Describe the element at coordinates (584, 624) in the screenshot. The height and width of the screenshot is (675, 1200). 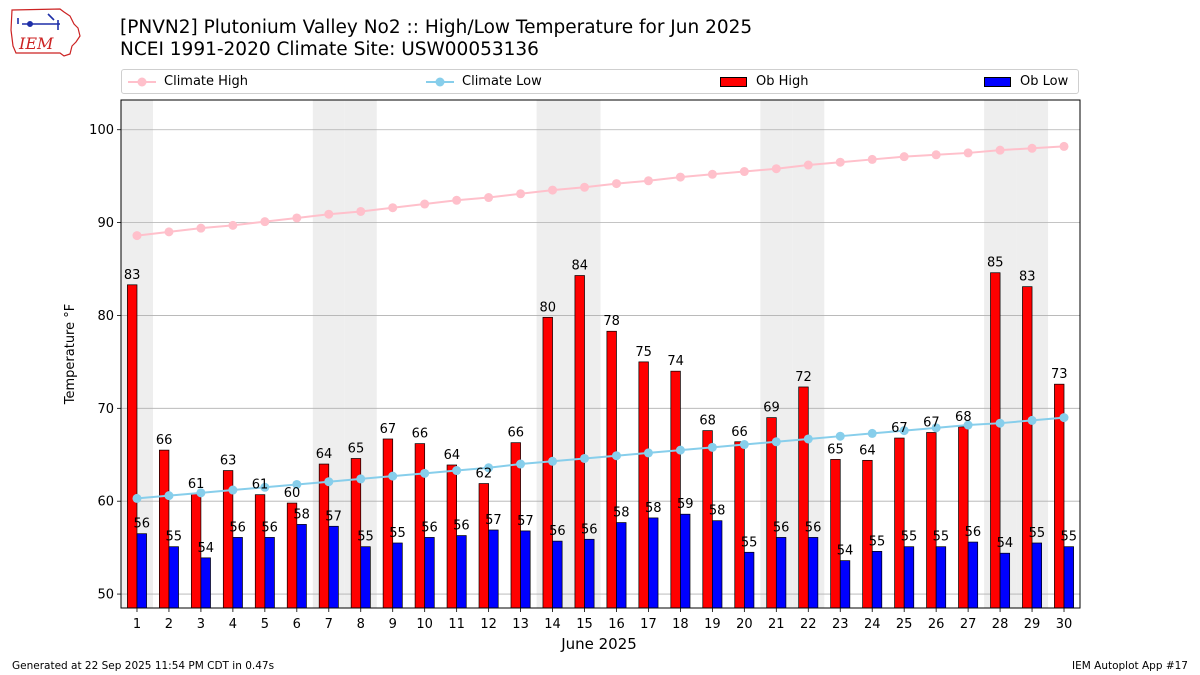
I see `x-tick-label-15: 15` at that location.